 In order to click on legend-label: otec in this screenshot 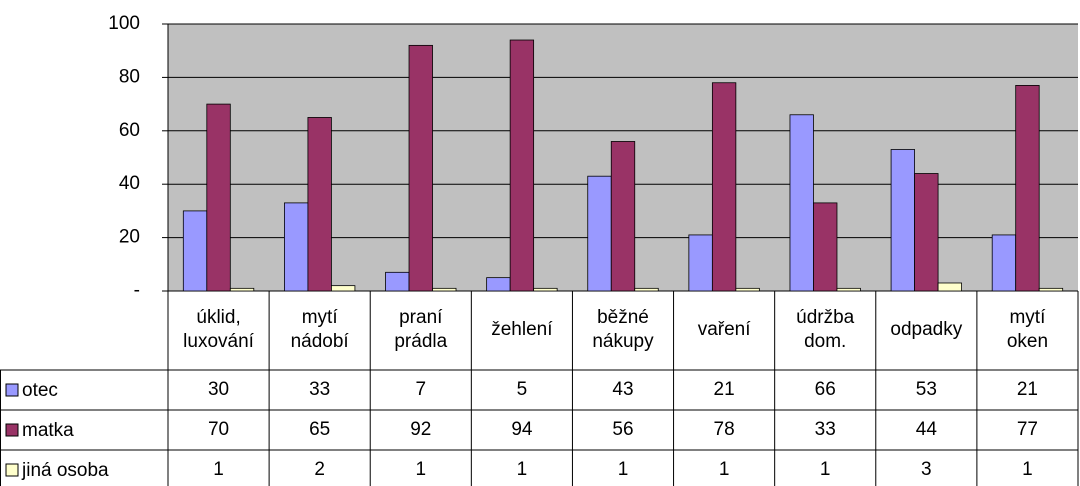, I will do `click(40, 390)`.